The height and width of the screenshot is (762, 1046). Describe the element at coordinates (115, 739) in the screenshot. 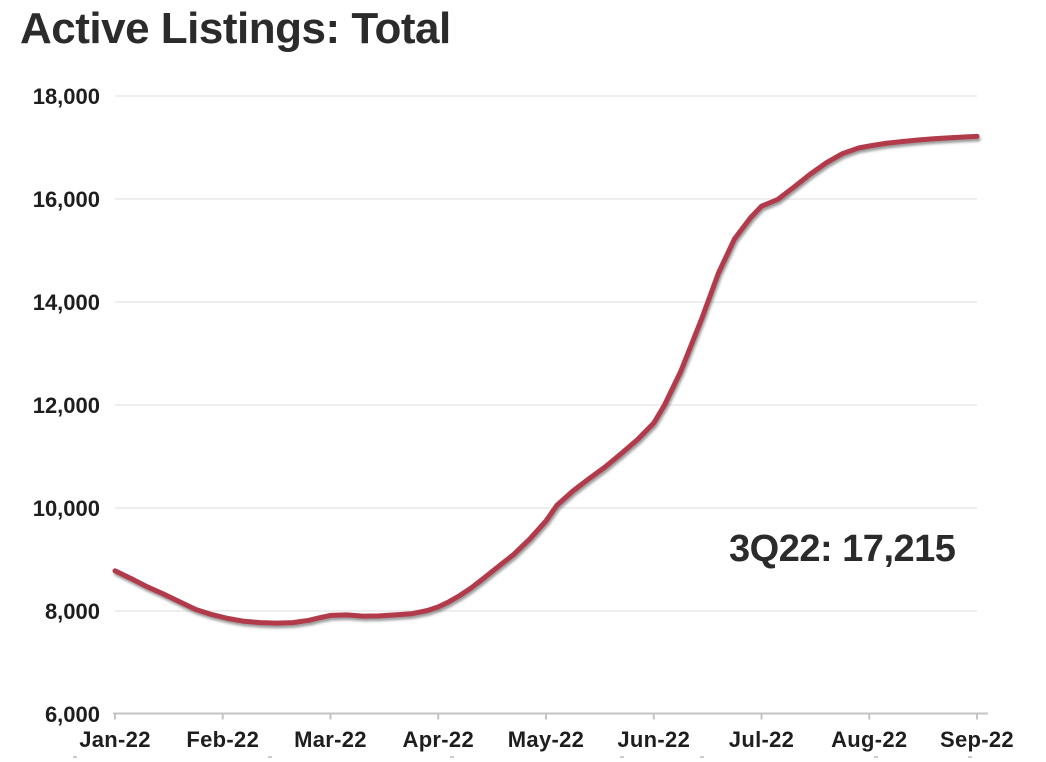

I see `x-tick-label: Jan-22` at that location.